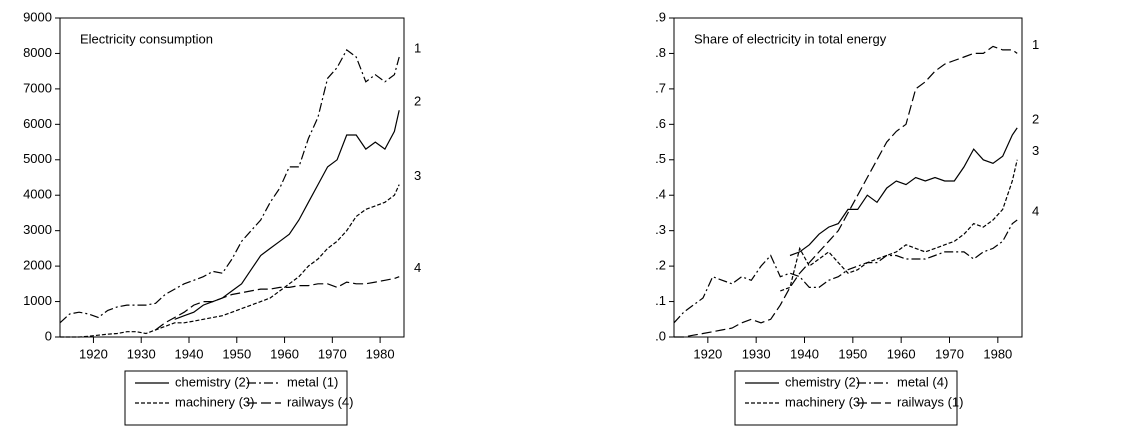 The image size is (1145, 433). I want to click on y-tick-label: 1000, so click(37, 300).